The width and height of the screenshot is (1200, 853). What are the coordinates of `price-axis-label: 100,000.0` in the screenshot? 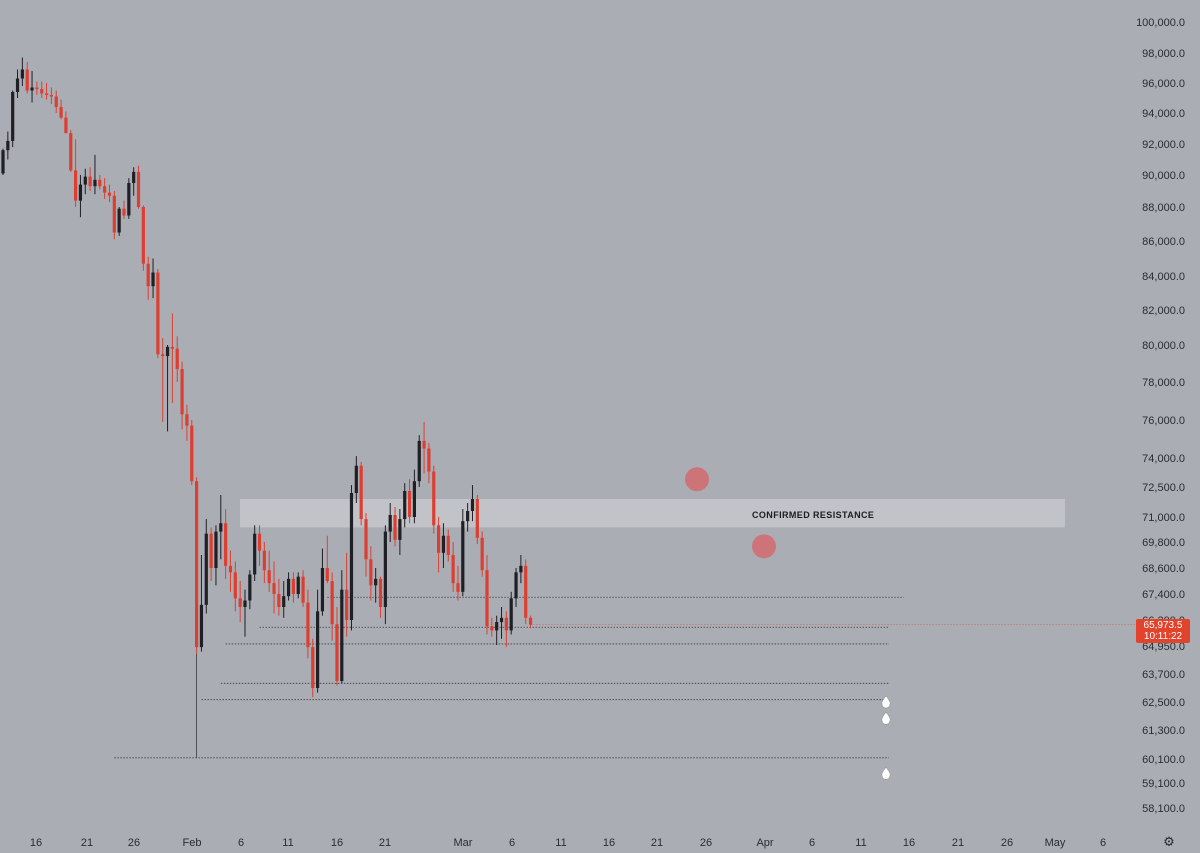 It's located at (1160, 23).